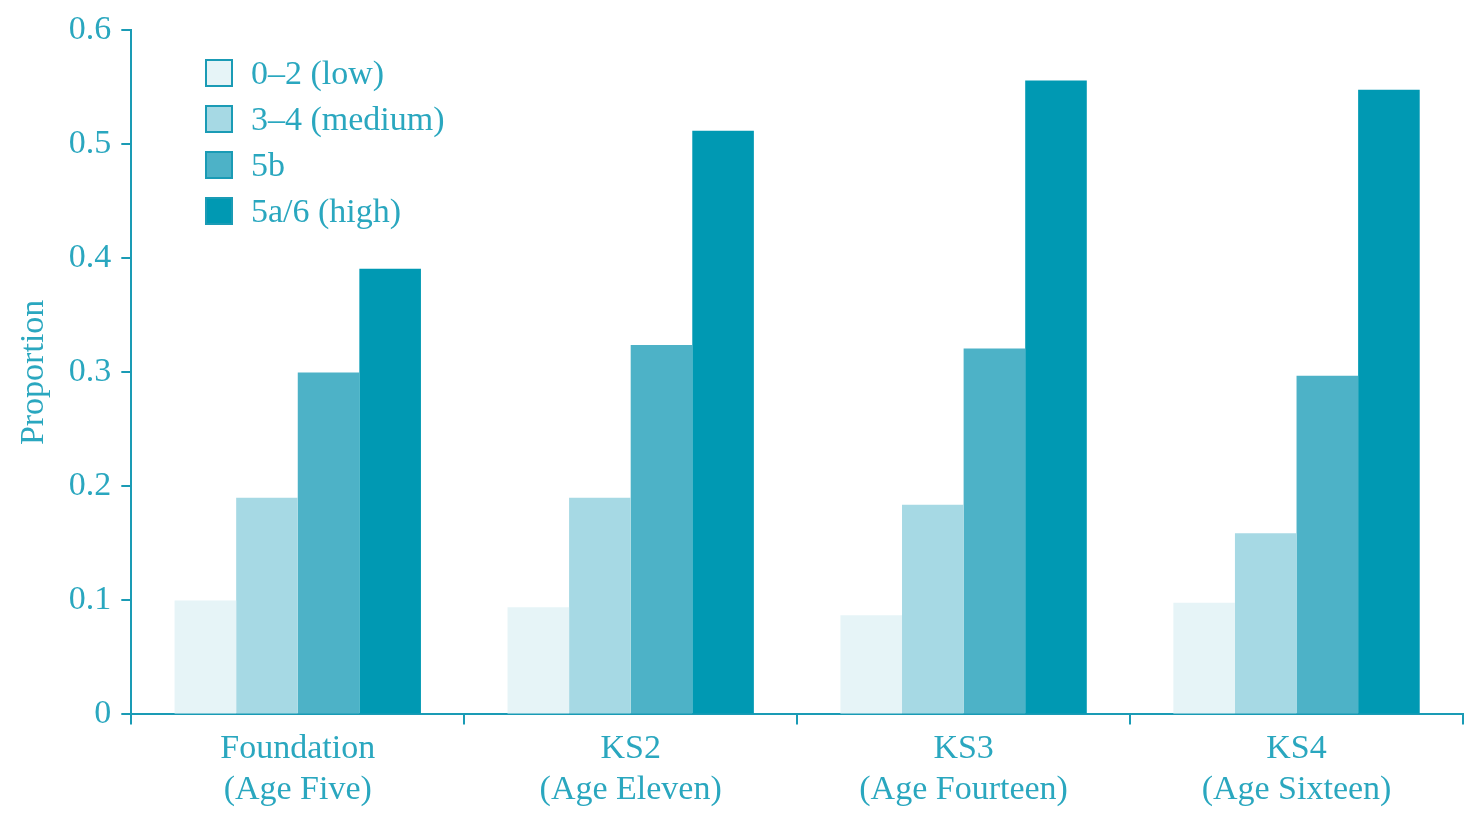 This screenshot has width=1469, height=818. I want to click on y-tick-label: 0.5, so click(90, 142).